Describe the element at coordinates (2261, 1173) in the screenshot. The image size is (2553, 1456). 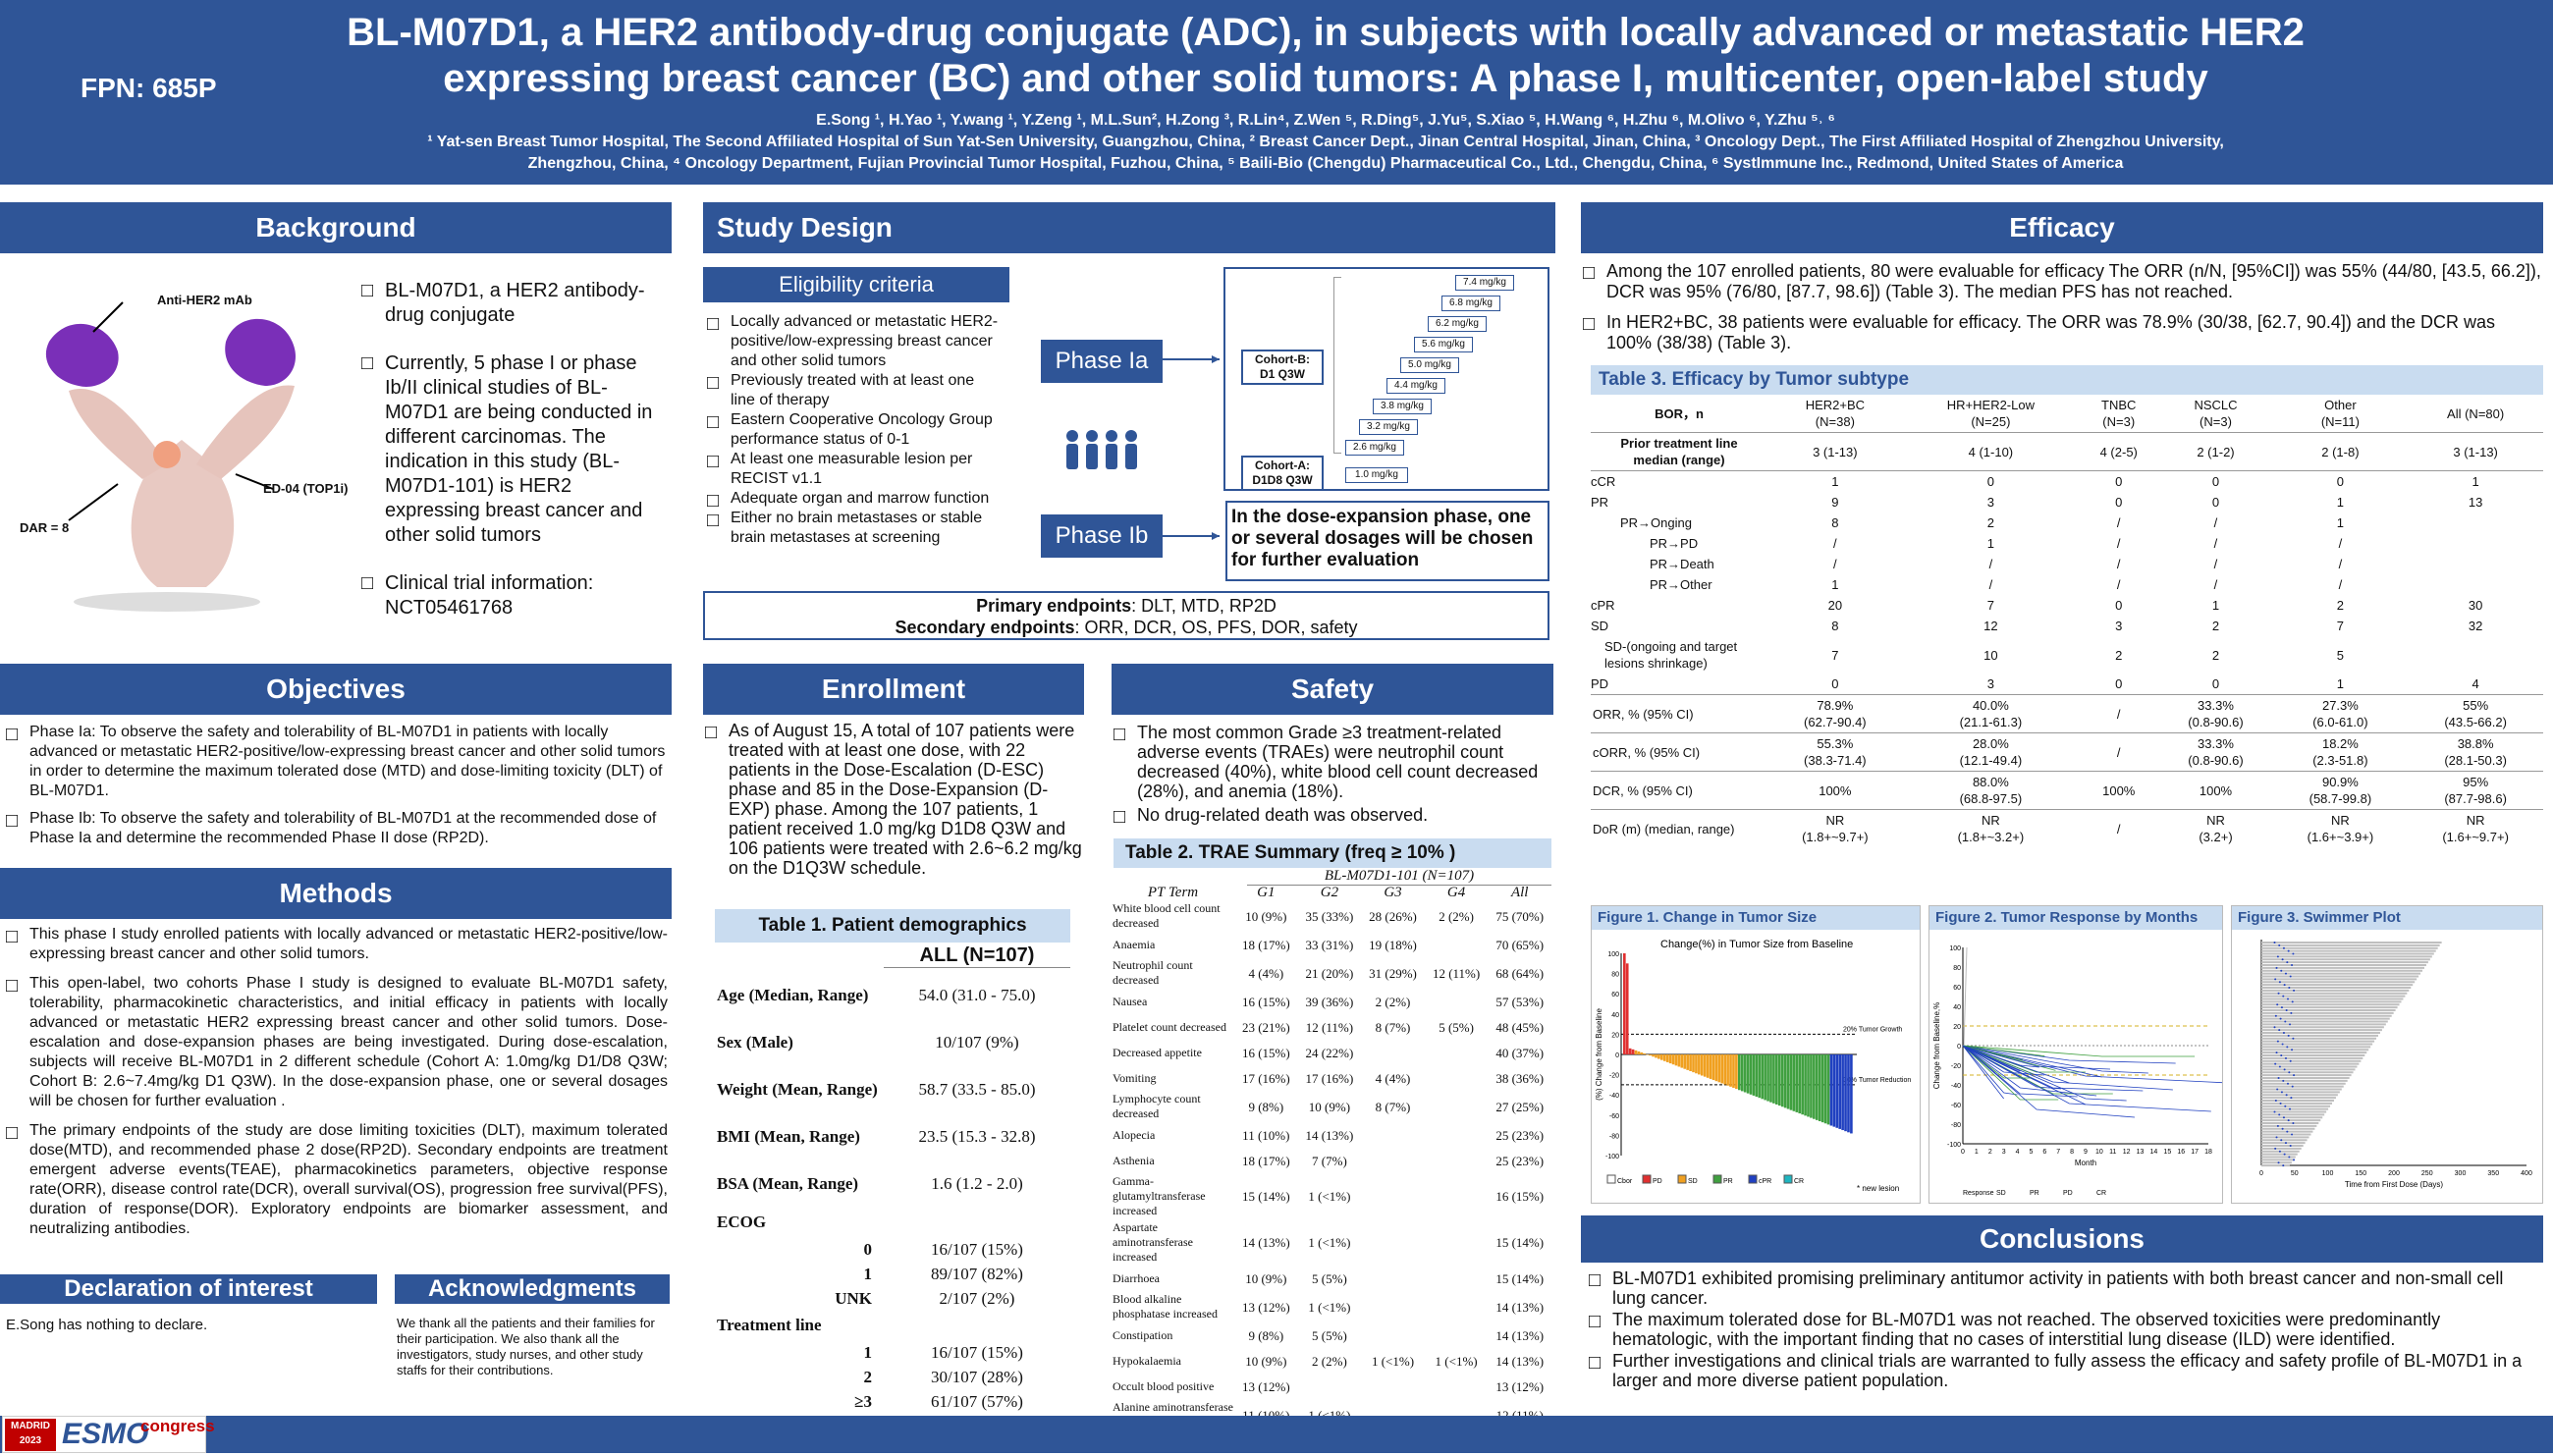
I see `x-tick: 0` at that location.